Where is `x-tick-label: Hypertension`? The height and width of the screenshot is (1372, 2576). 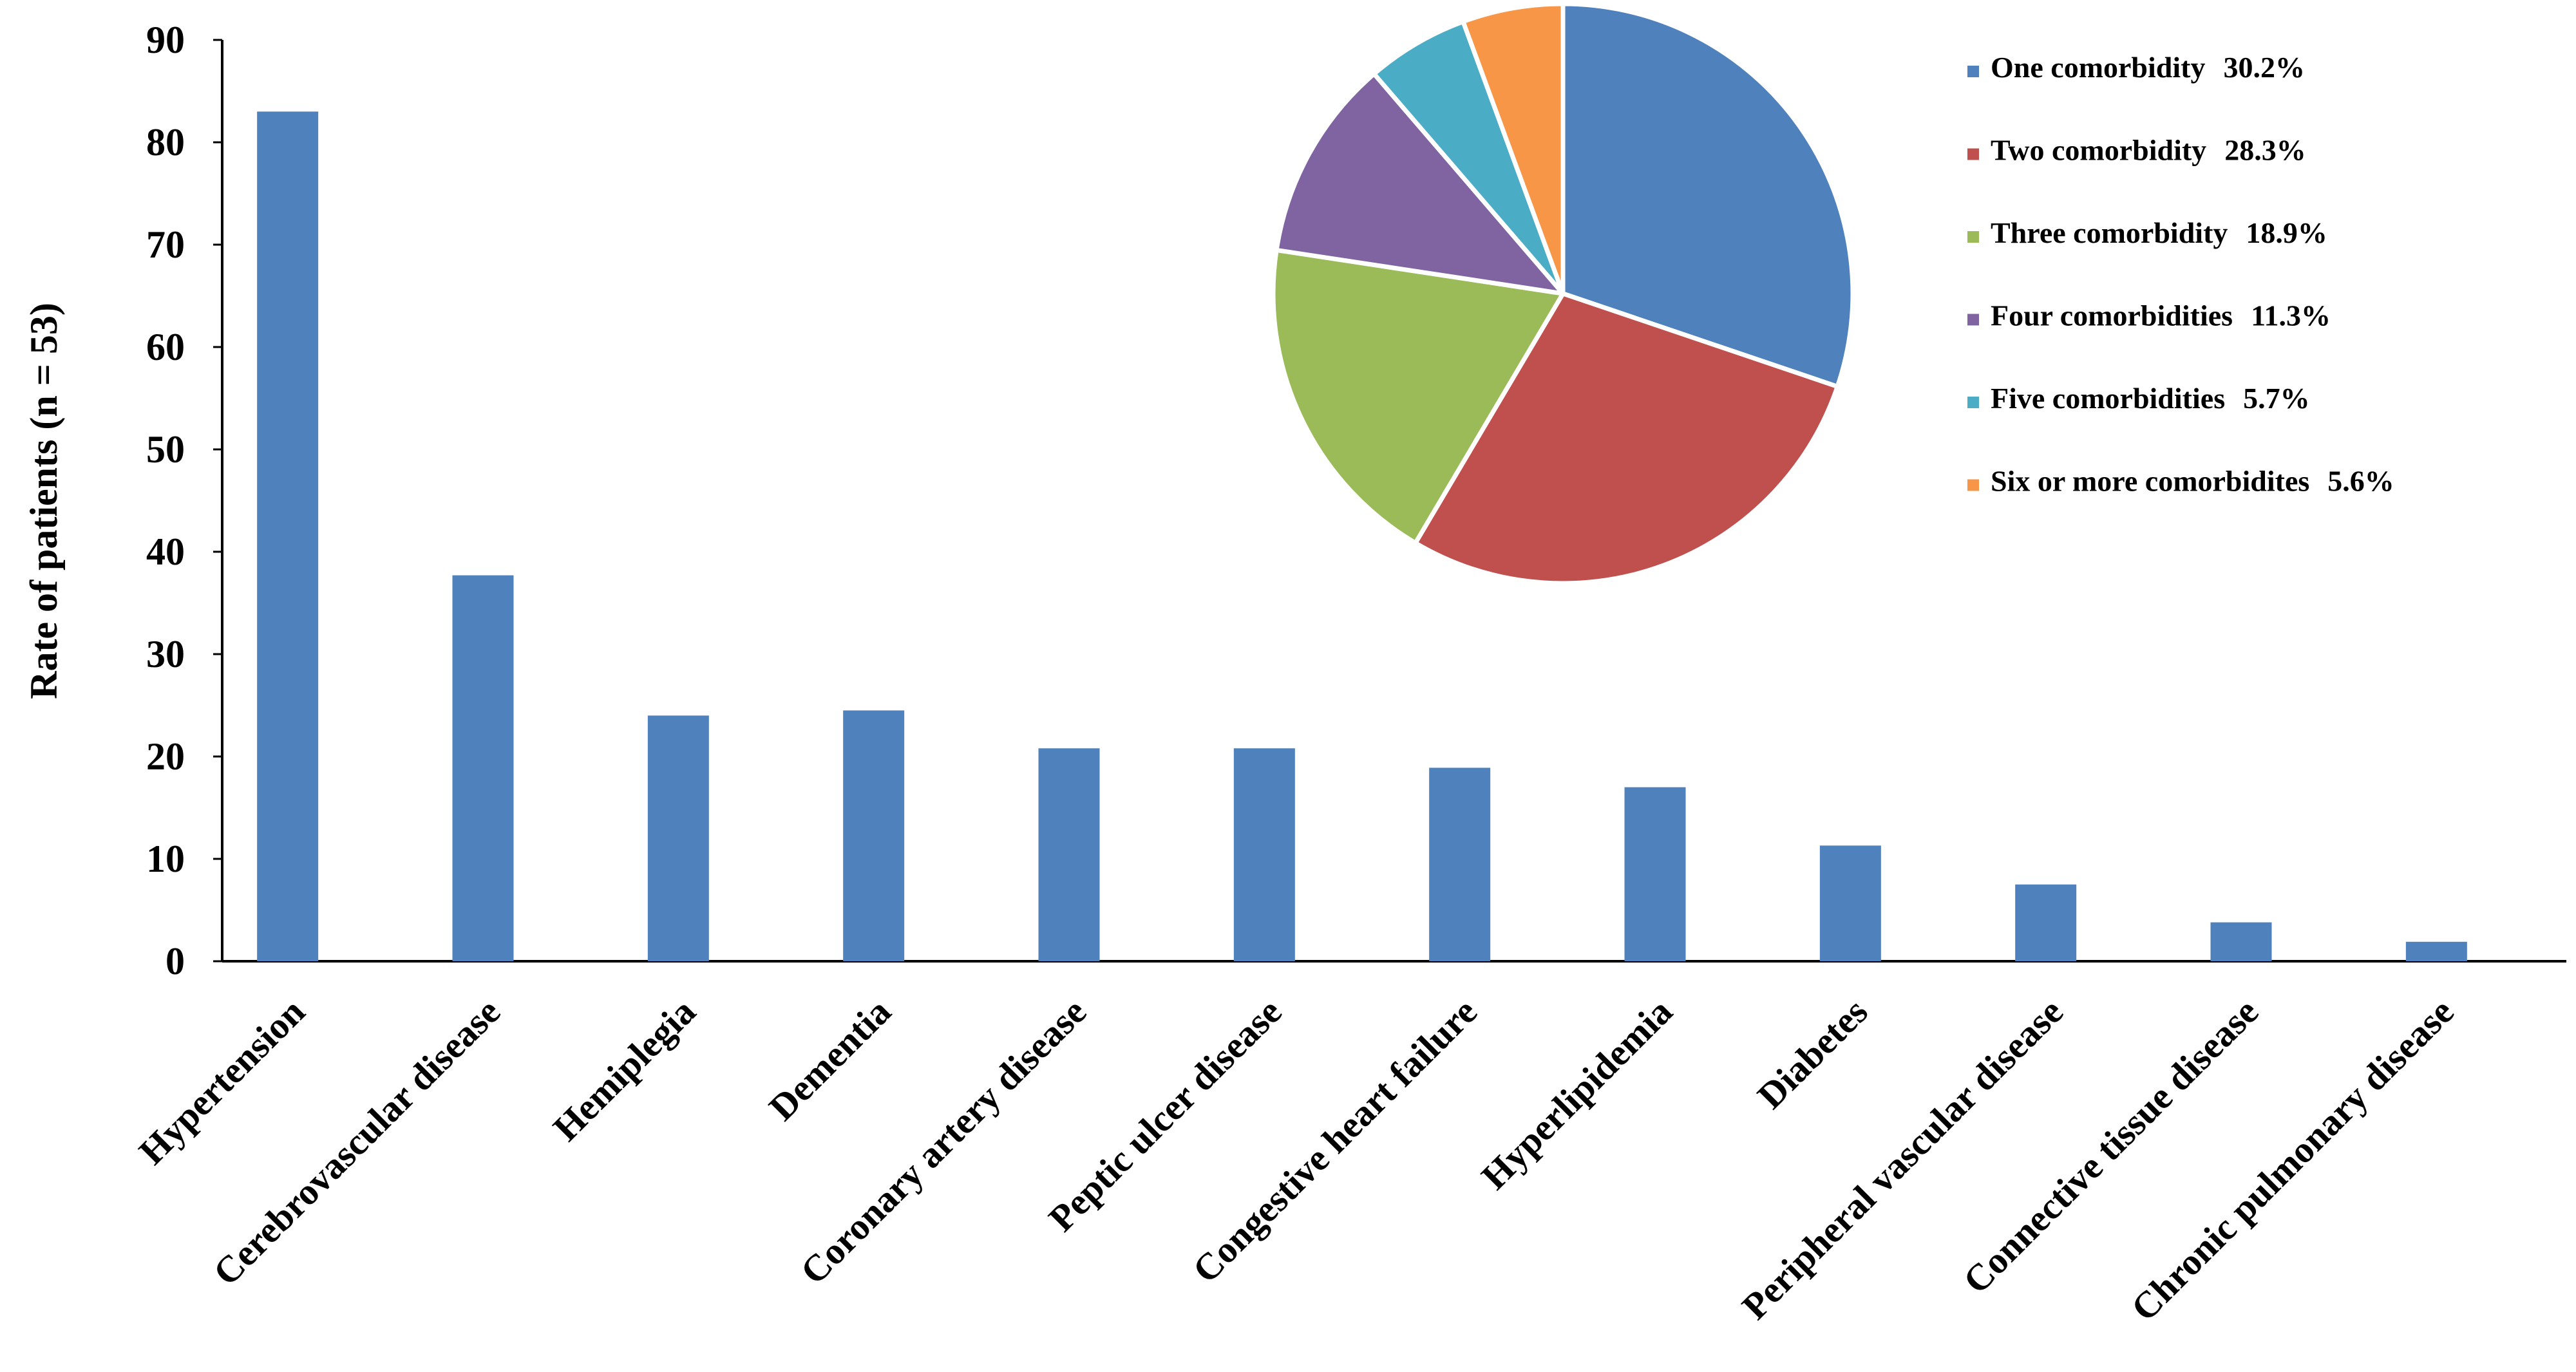
x-tick-label: Hypertension is located at coordinates (222, 1081).